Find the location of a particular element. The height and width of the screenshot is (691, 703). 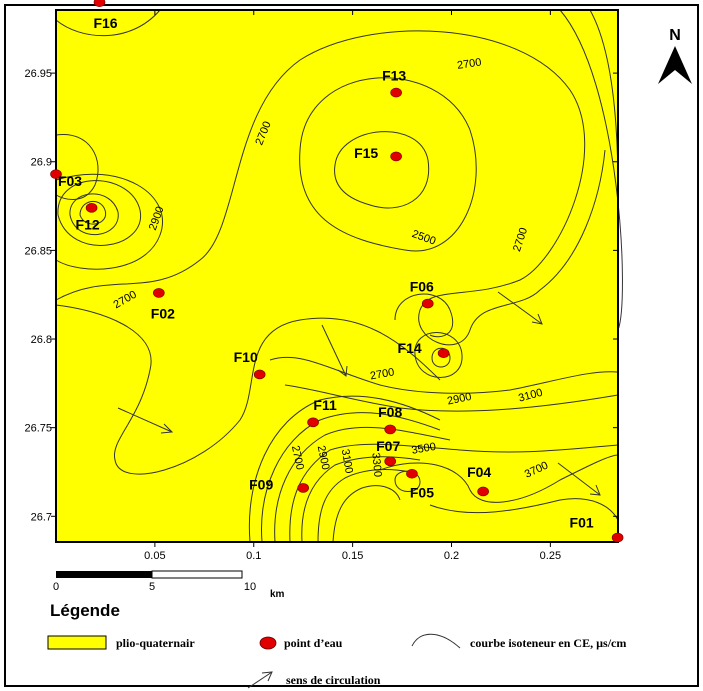

legend-swatch-plio is located at coordinates (77, 642).